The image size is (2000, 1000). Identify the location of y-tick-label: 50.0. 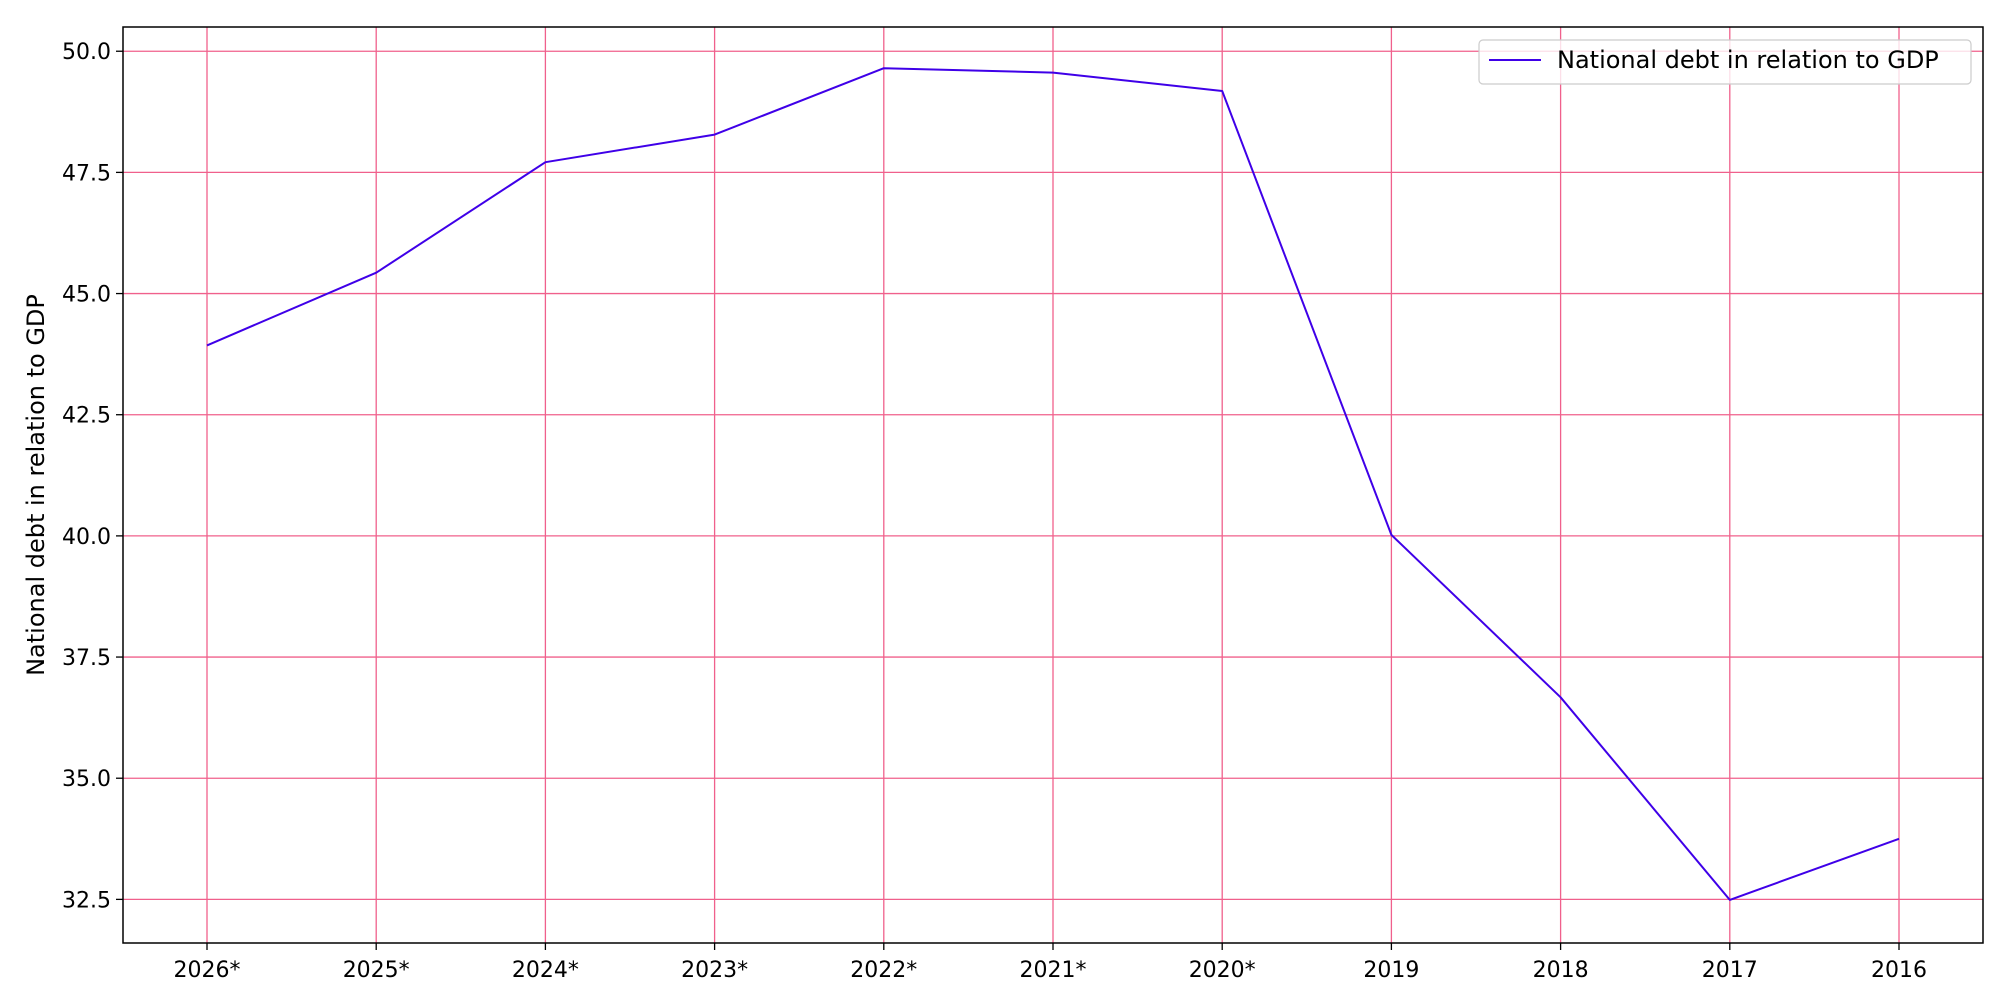
(86, 52).